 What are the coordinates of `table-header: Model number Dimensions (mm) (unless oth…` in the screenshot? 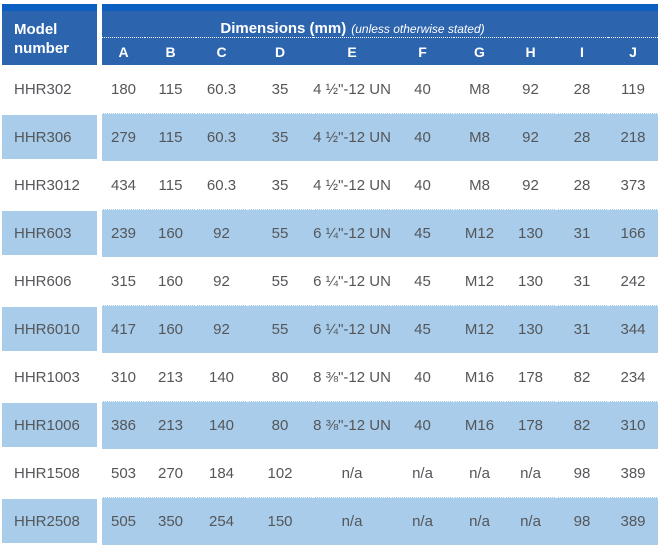 It's located at (330, 34).